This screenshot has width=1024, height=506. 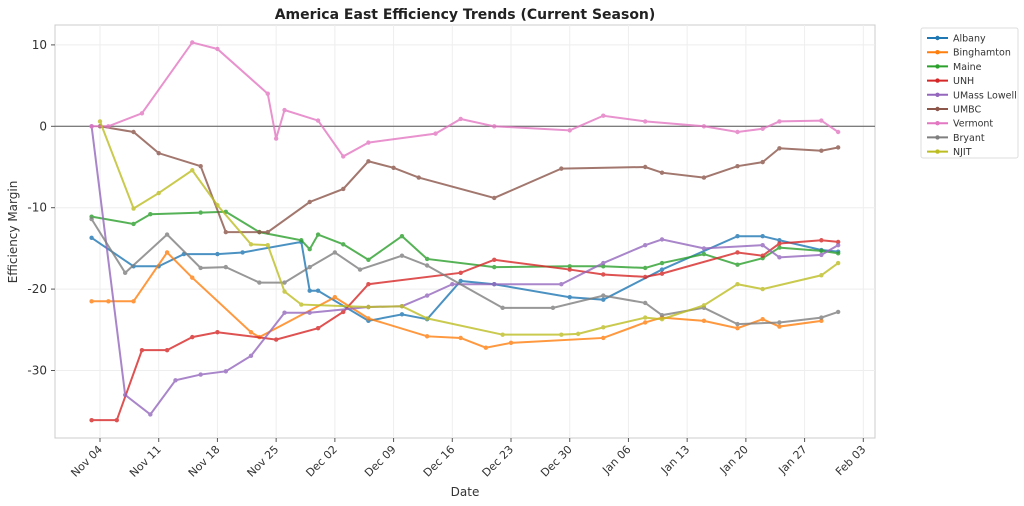 What do you see at coordinates (850, 460) in the screenshot?
I see `x-tick-label: Feb 03` at bounding box center [850, 460].